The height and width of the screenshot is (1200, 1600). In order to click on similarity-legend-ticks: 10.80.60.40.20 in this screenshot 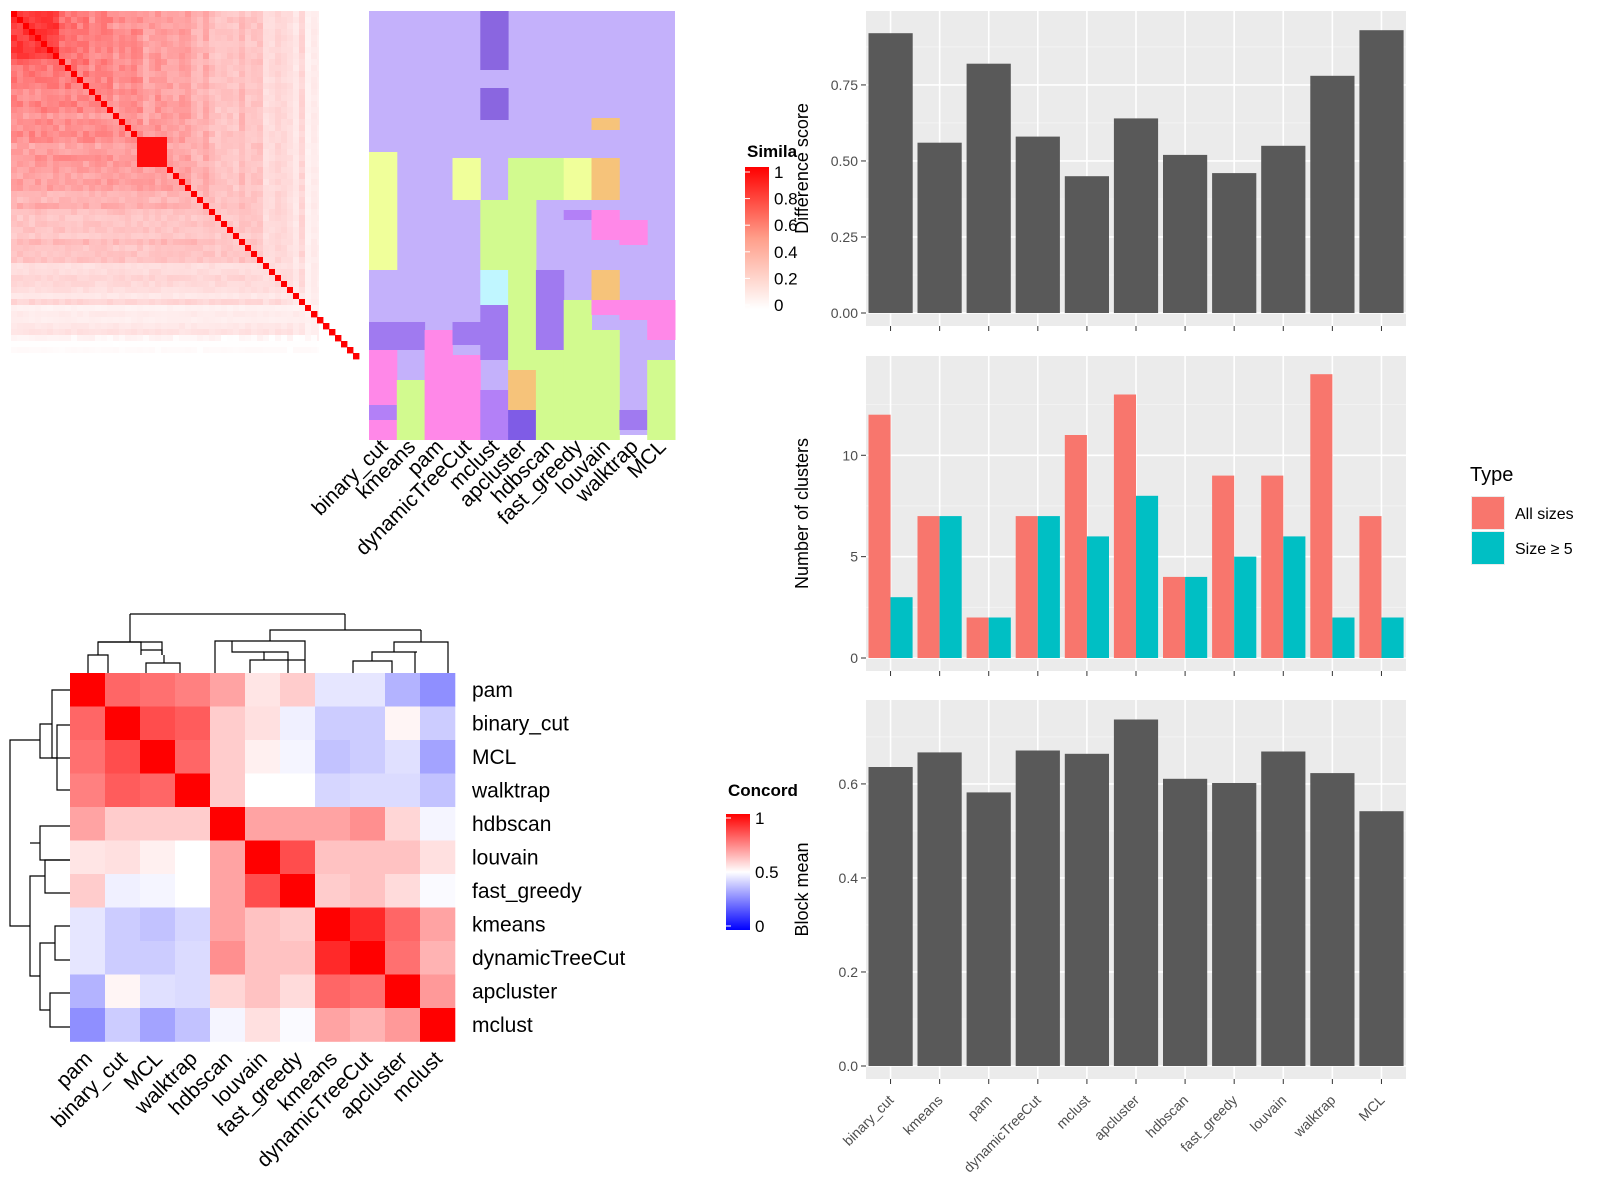, I will do `click(771, 239)`.